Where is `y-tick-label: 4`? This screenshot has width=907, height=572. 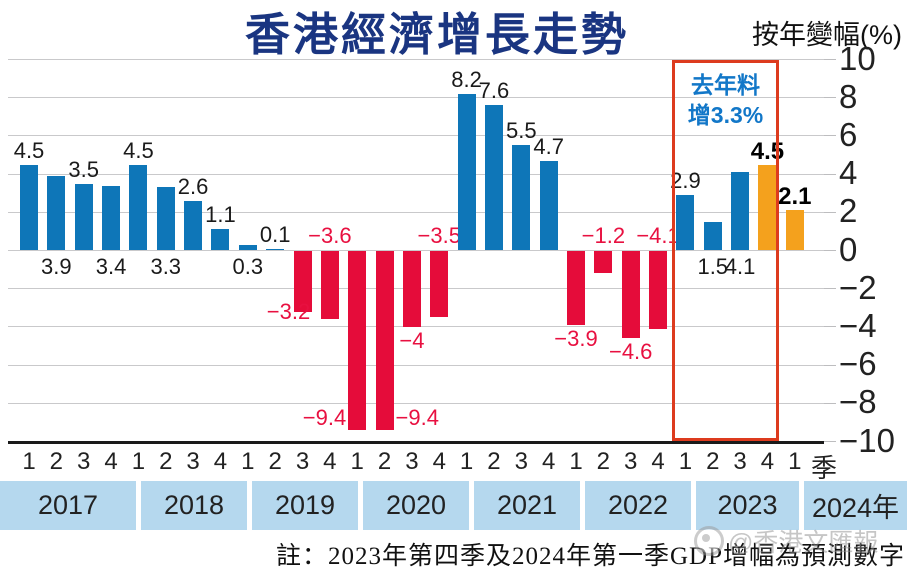
y-tick-label: 4 is located at coordinates (848, 173).